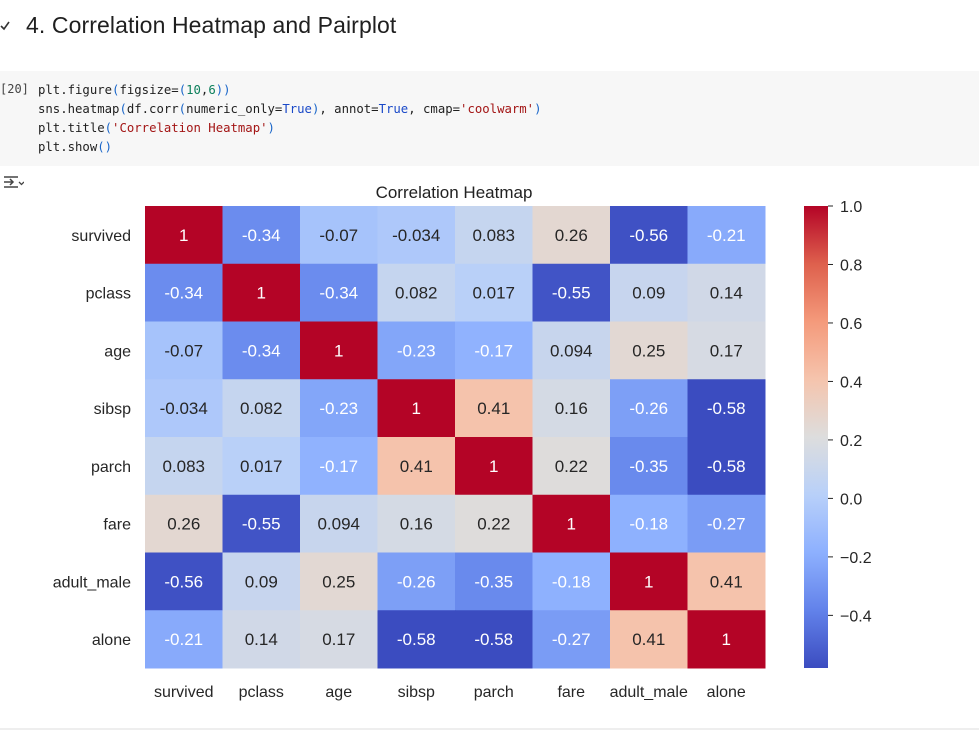  What do you see at coordinates (851, 324) in the screenshot?
I see `colorbar-tick-label: 0.6` at bounding box center [851, 324].